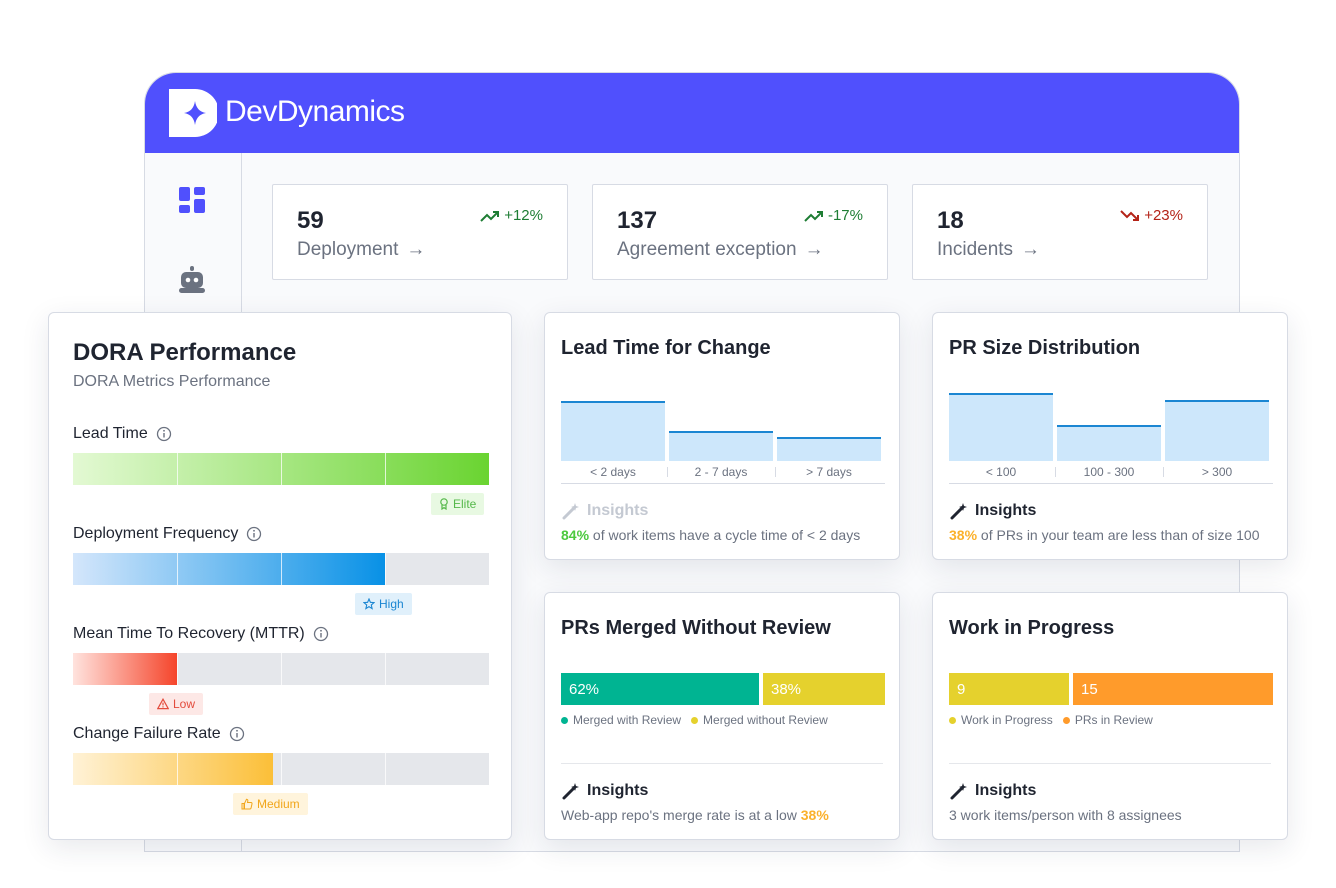 This screenshot has width=1336, height=888. What do you see at coordinates (765, 720) in the screenshot?
I see `legend-label: Merged without Review` at bounding box center [765, 720].